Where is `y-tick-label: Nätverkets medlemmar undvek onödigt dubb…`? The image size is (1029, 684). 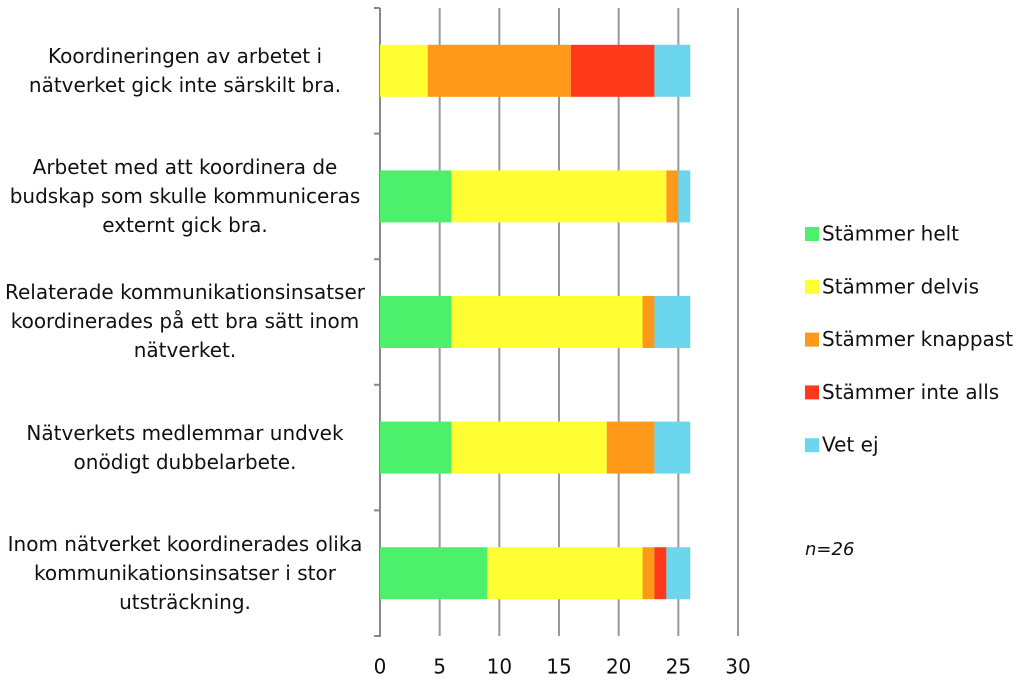 y-tick-label: Nätverkets medlemmar undvek onödigt dubb… is located at coordinates (185, 447).